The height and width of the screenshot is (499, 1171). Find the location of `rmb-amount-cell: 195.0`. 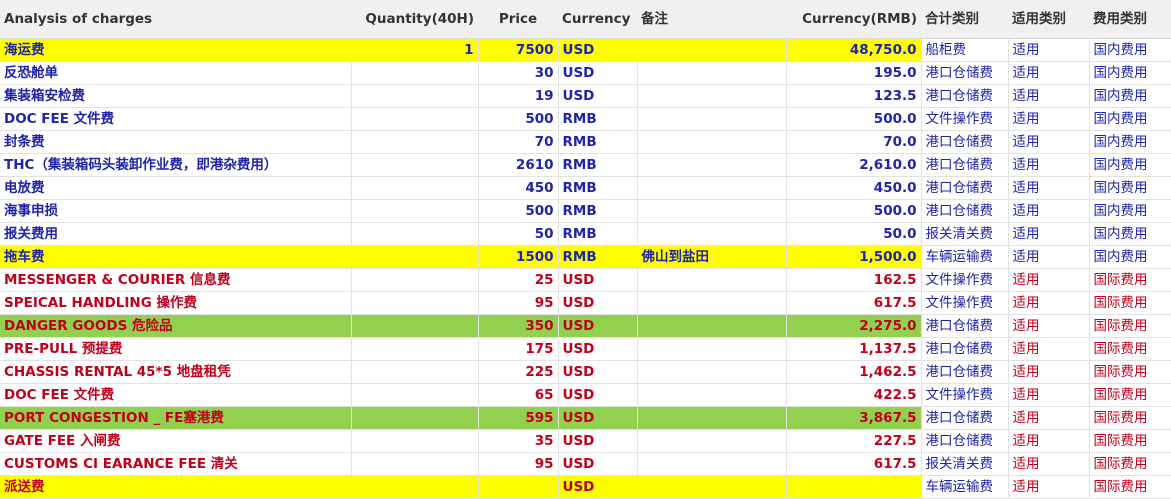

rmb-amount-cell: 195.0 is located at coordinates (854, 73).